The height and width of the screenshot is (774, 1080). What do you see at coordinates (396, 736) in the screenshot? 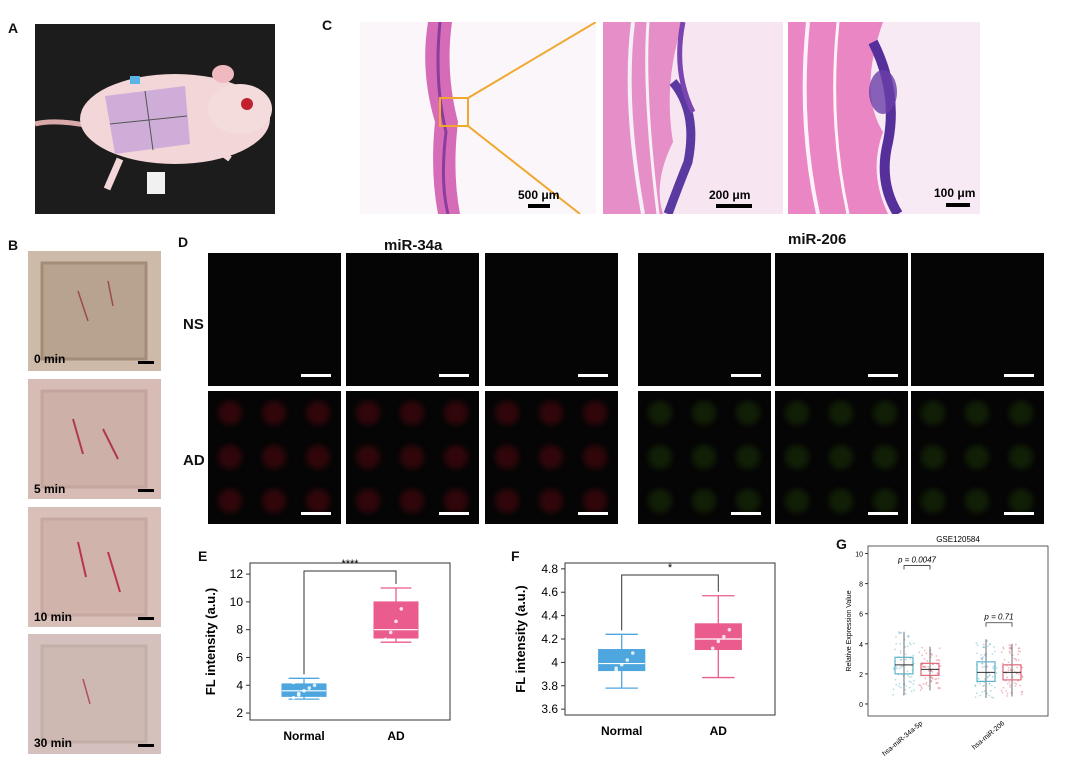
I see `x-category-label: AD` at bounding box center [396, 736].